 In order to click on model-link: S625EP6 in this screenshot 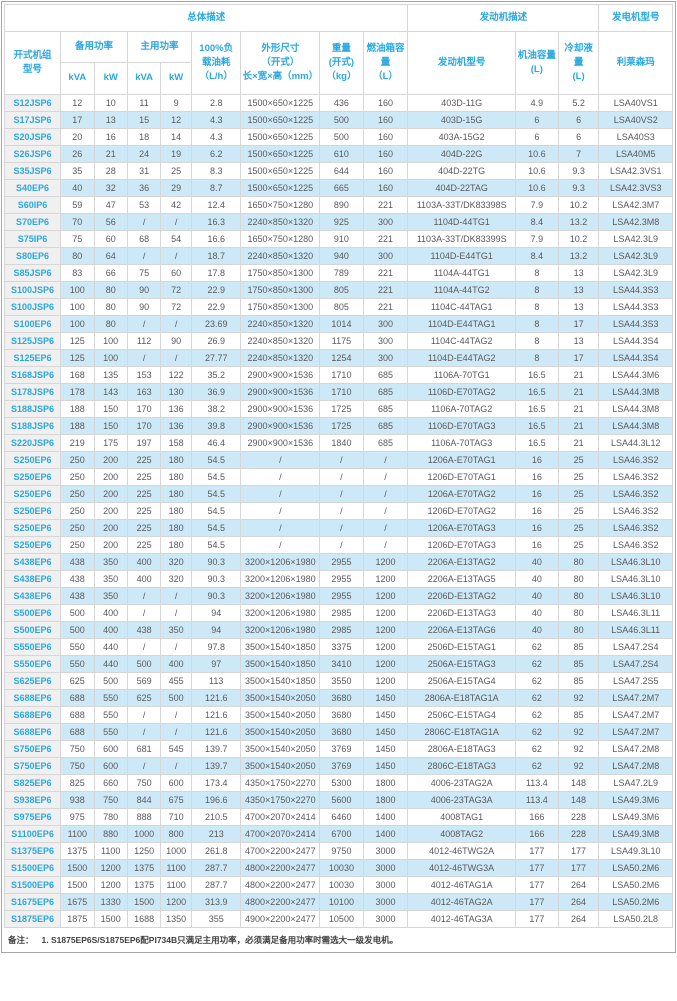, I will do `click(32, 681)`.